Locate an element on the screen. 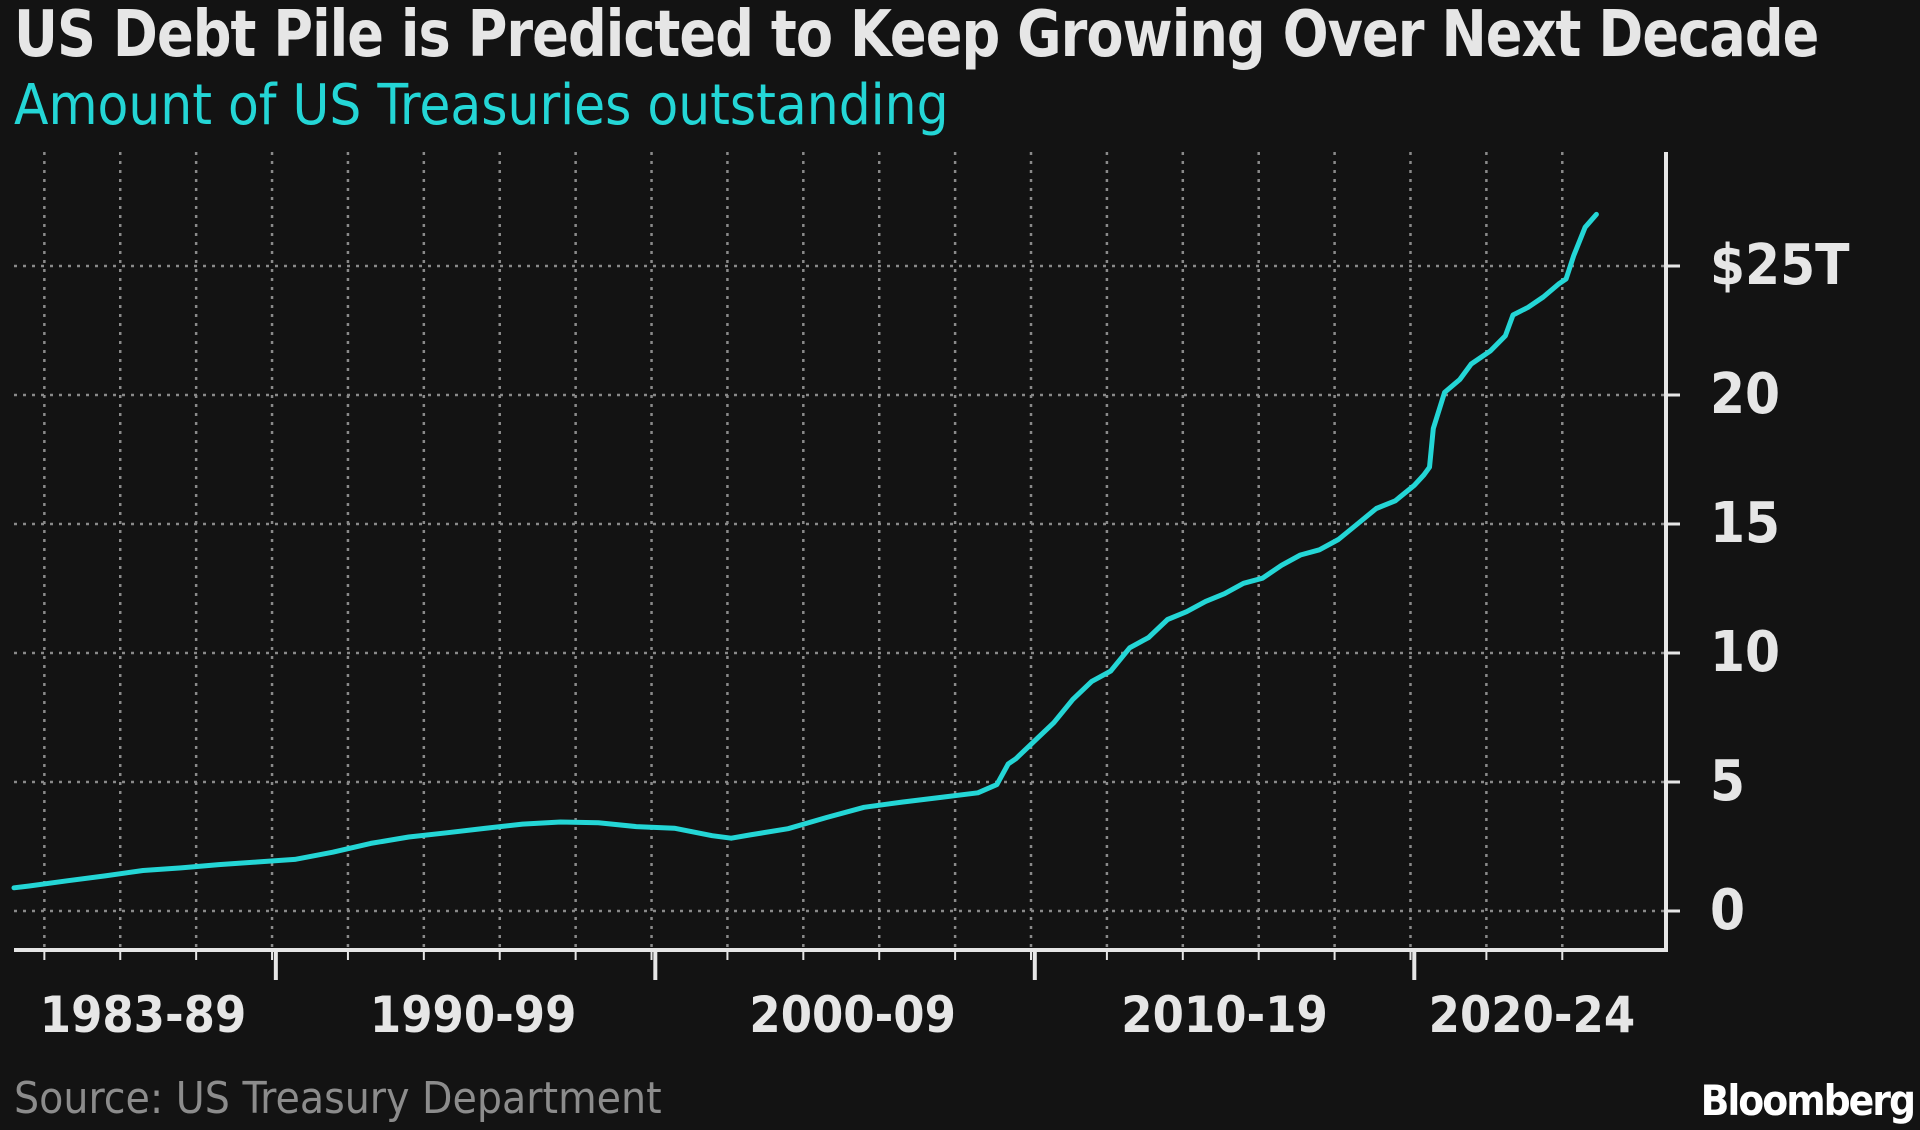  x-tick-label: 2020-24 is located at coordinates (1532, 1015).